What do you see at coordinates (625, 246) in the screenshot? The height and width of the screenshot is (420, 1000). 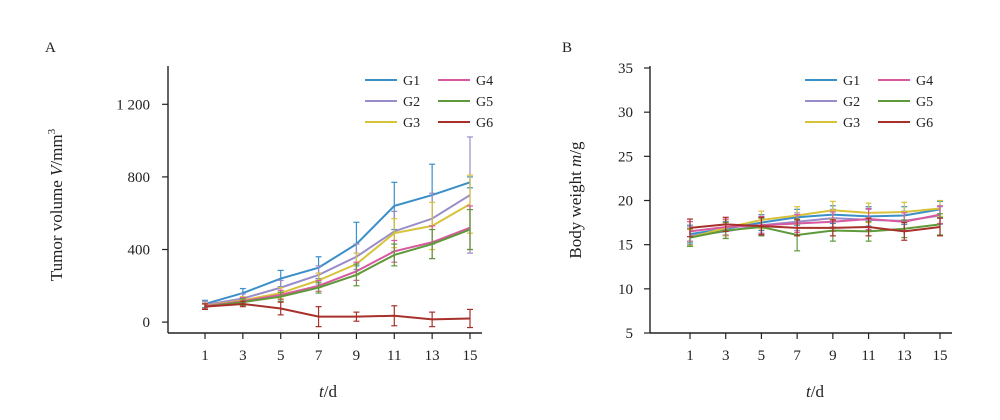 I see `y-tick-label: 15` at bounding box center [625, 246].